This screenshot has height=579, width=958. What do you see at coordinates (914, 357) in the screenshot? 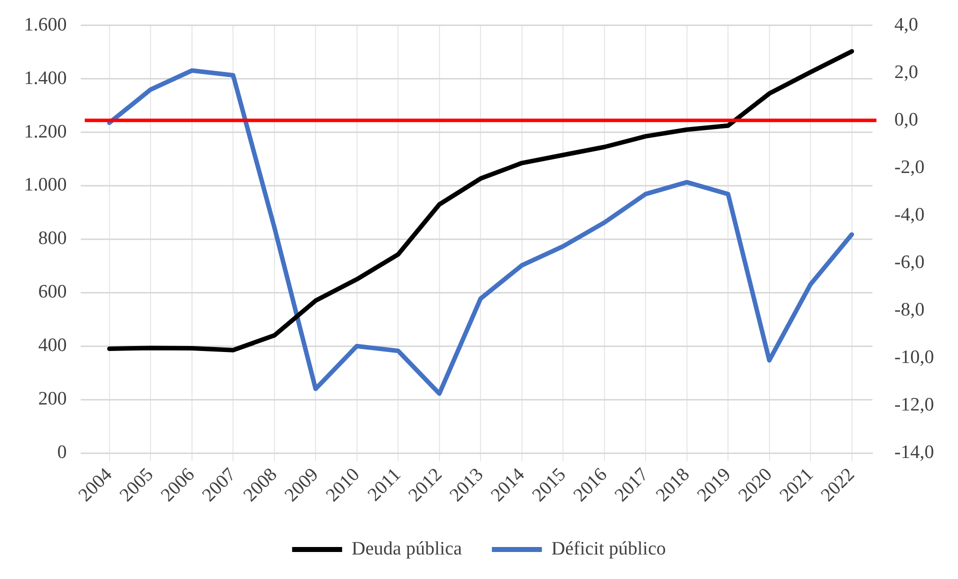
I see `y2-tick-label: -10,0` at bounding box center [914, 357].